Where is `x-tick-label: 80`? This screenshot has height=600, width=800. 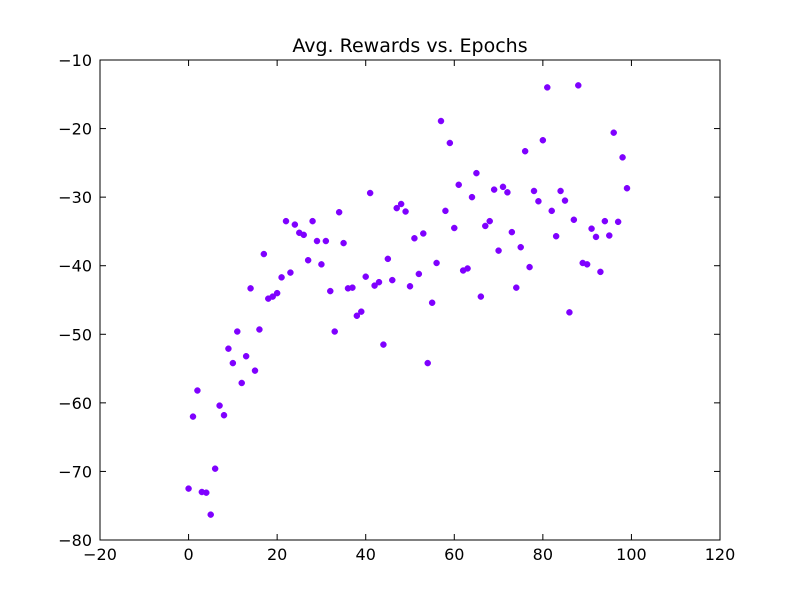 x-tick-label: 80 is located at coordinates (543, 554).